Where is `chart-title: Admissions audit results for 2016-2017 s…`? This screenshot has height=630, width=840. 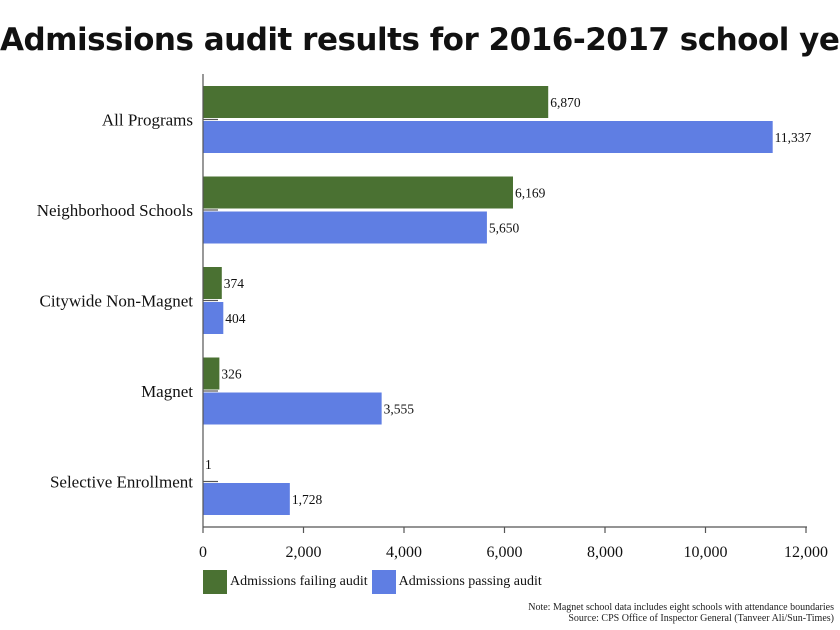 chart-title: Admissions audit results for 2016-2017 s… is located at coordinates (420, 40).